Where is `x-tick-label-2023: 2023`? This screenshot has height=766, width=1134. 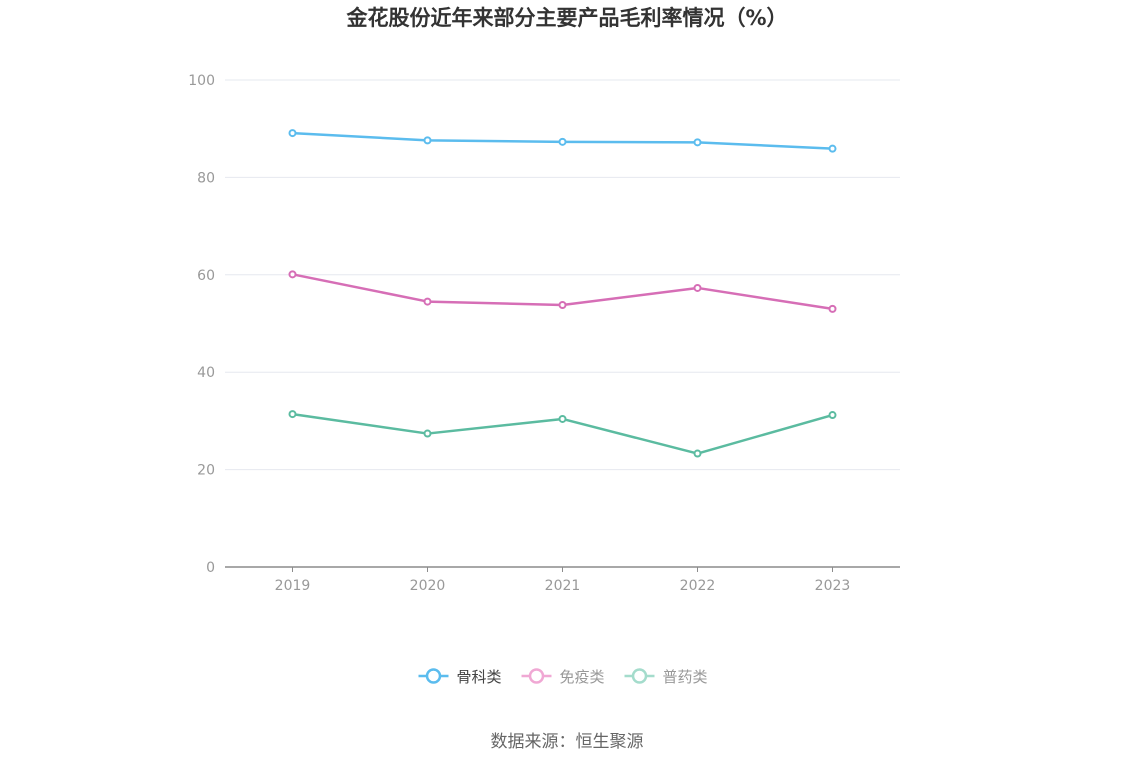
x-tick-label-2023: 2023 is located at coordinates (833, 586).